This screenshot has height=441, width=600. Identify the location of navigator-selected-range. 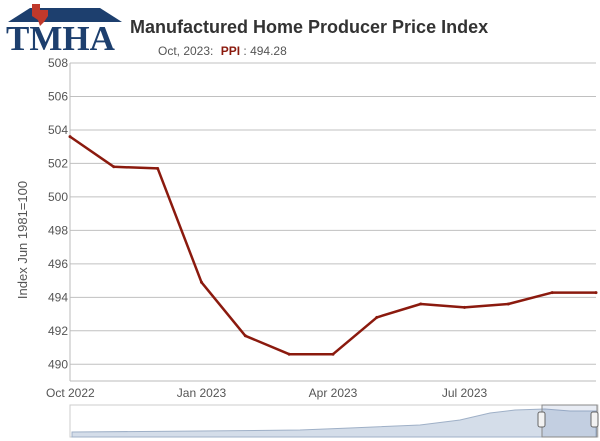
(569, 421).